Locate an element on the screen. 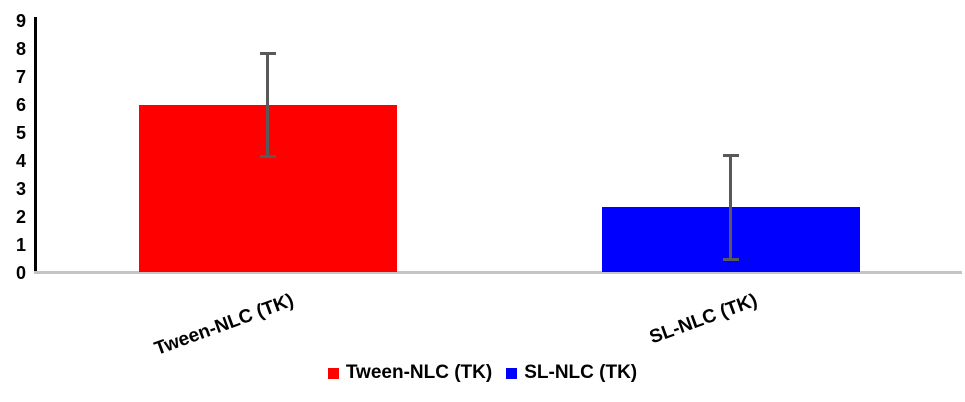  legend-item: Tween-NLC (TK) is located at coordinates (410, 373).